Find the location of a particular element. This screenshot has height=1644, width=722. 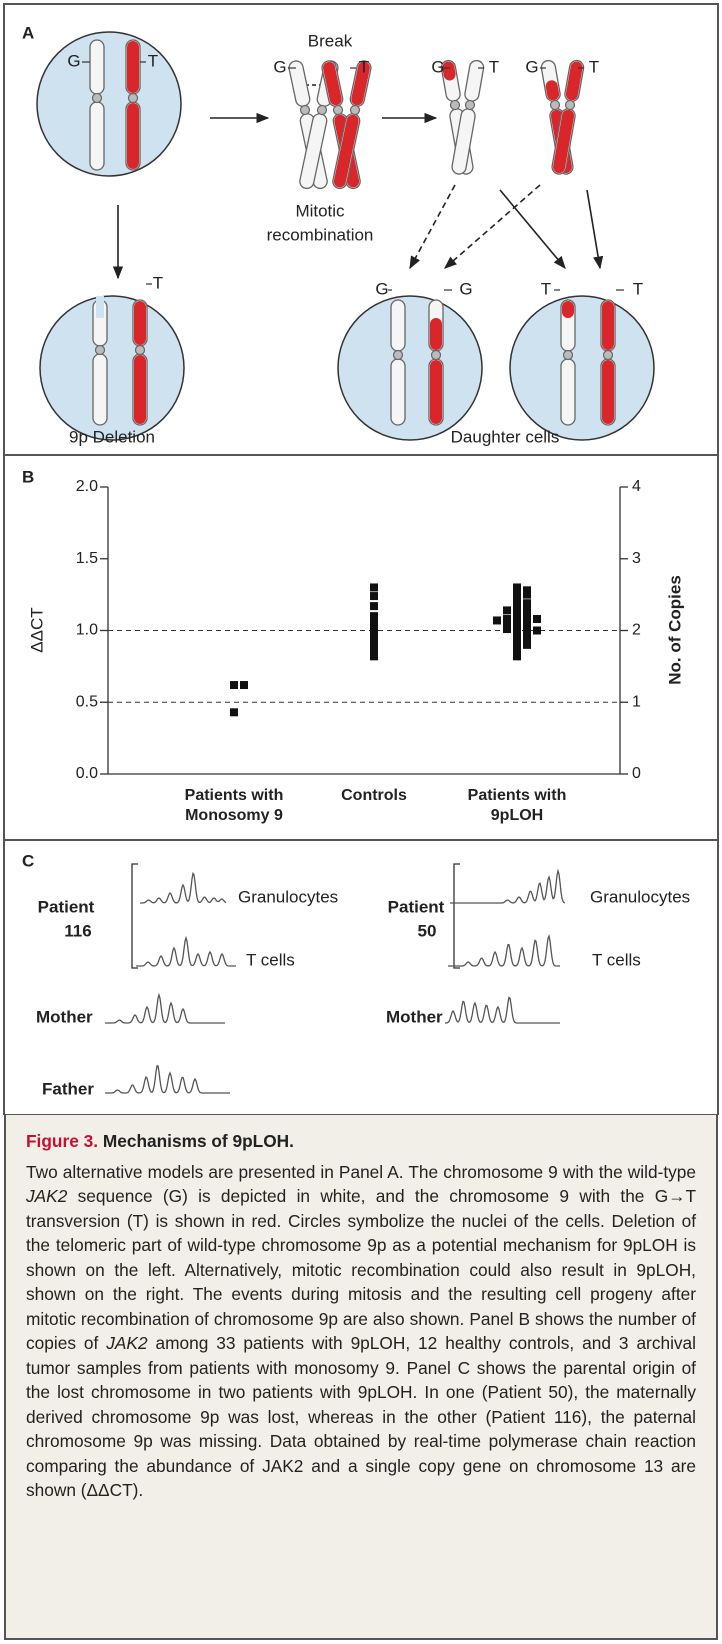

y2-tick-label: 2 is located at coordinates (636, 630).